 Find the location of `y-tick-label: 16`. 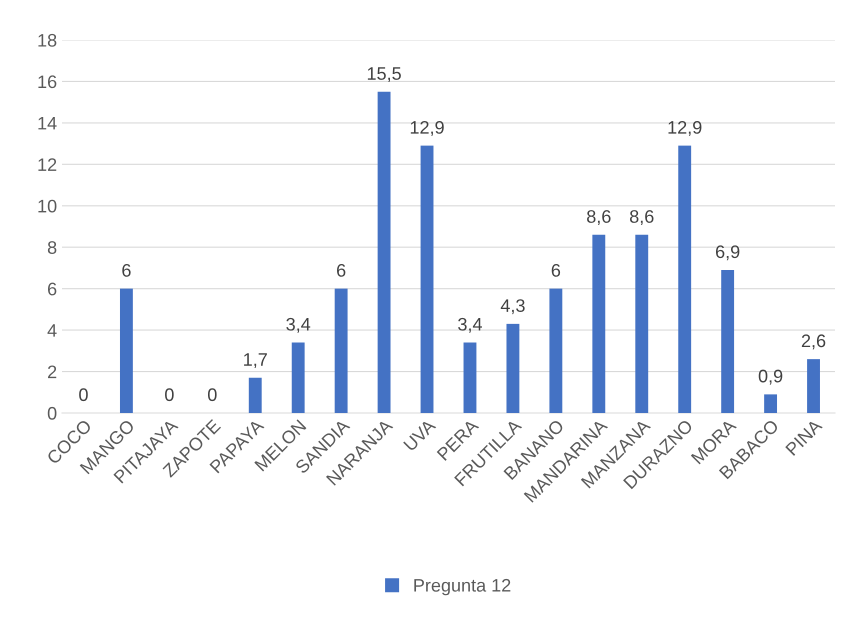

y-tick-label: 16 is located at coordinates (47, 81).